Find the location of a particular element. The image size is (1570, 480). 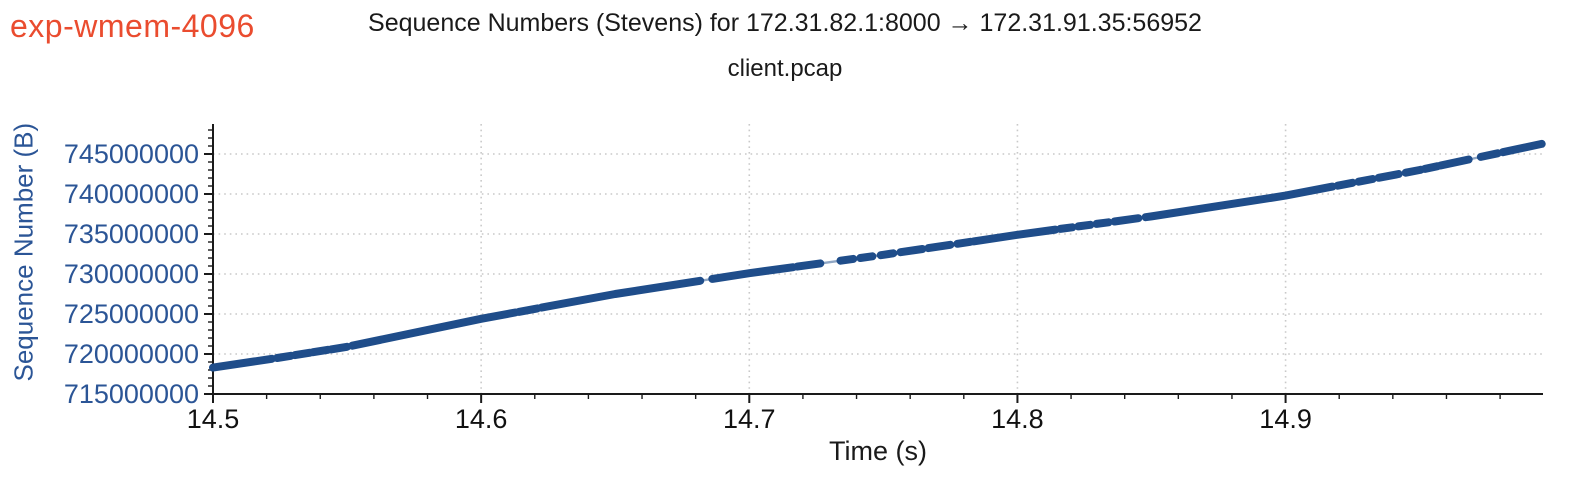

y-tick-label: 715000000 is located at coordinates (131, 394).